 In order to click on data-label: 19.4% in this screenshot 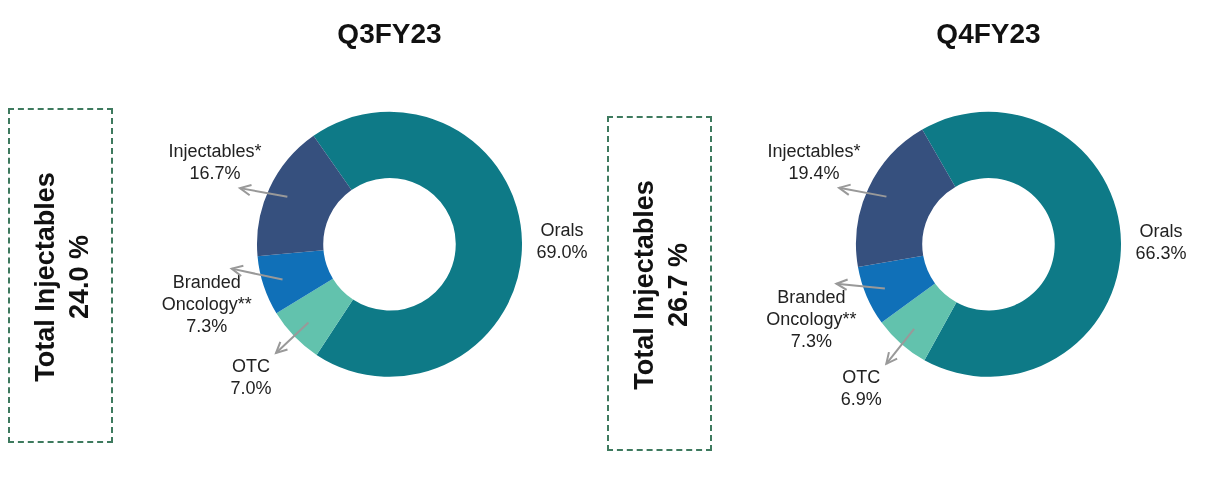, I will do `click(814, 172)`.